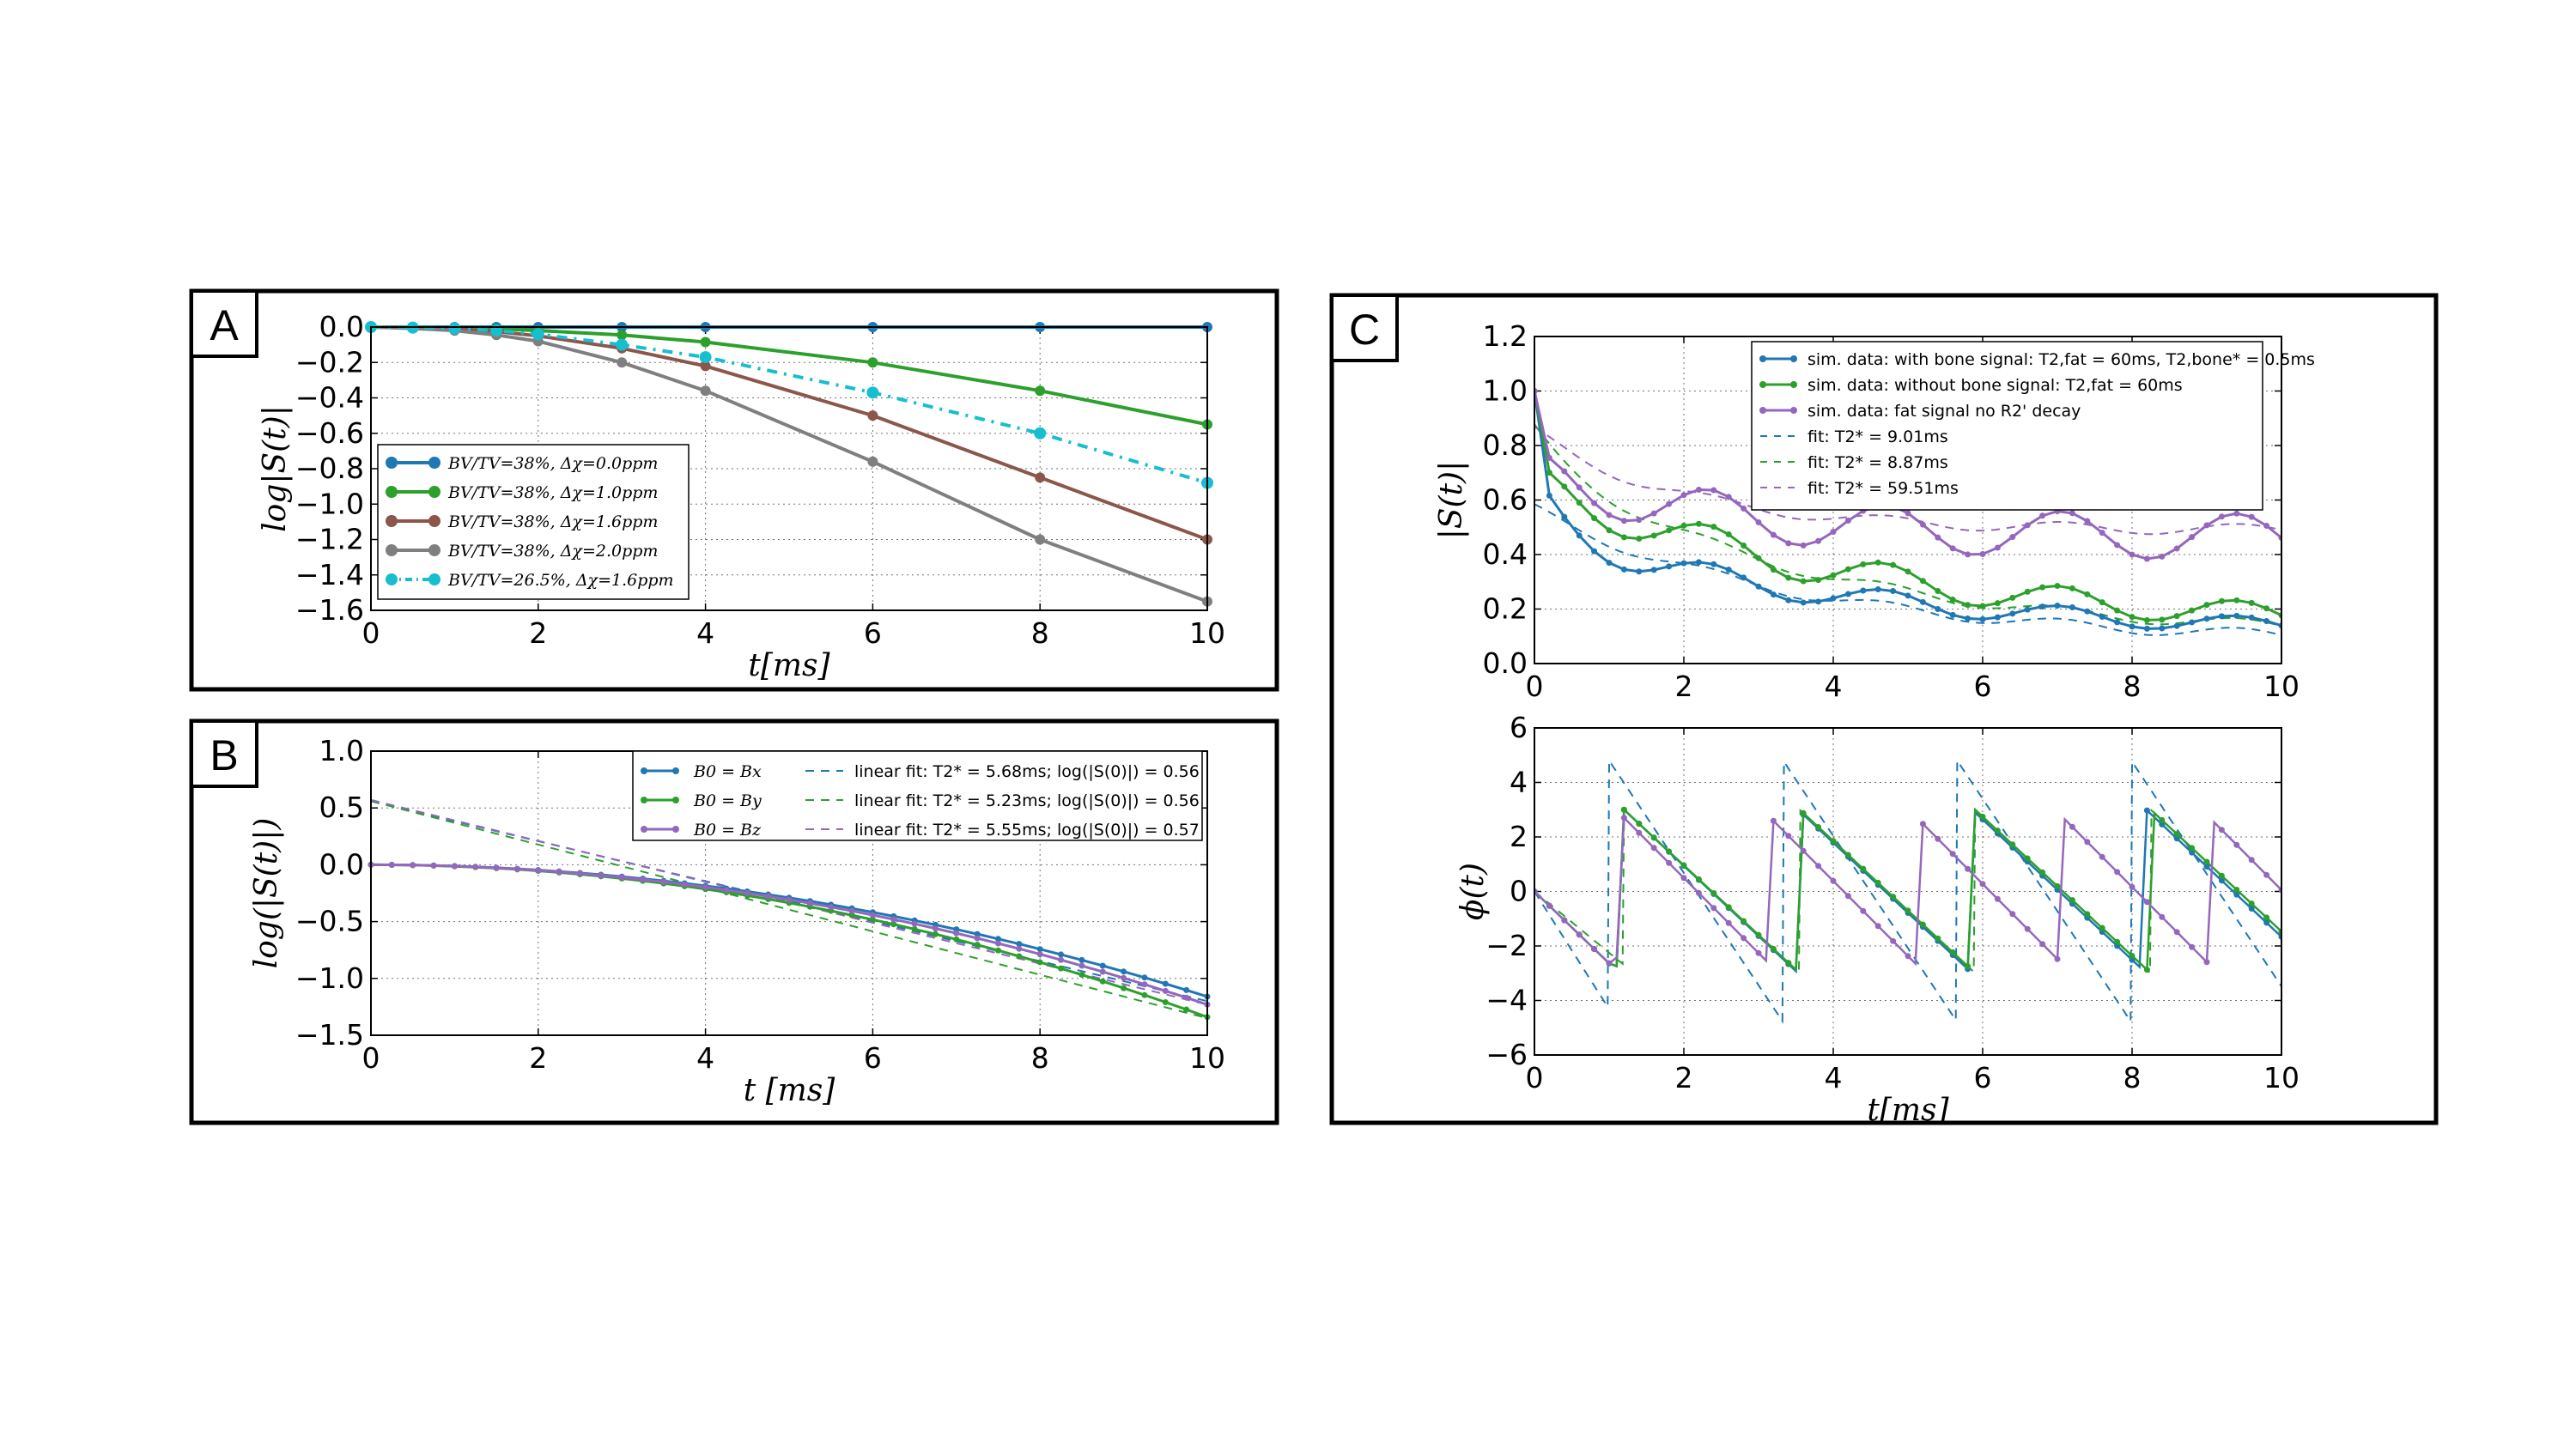 The height and width of the screenshot is (1449, 2576). What do you see at coordinates (1883, 488) in the screenshot?
I see `legend-c-label: fit: T2* = 59.51ms` at bounding box center [1883, 488].